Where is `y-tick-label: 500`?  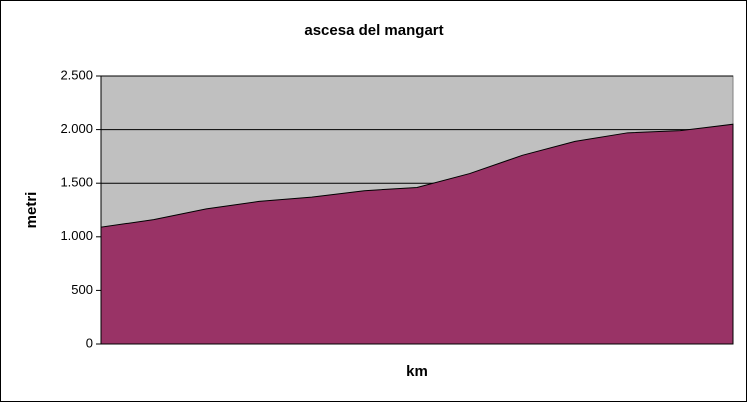
y-tick-label: 500 is located at coordinates (82, 289).